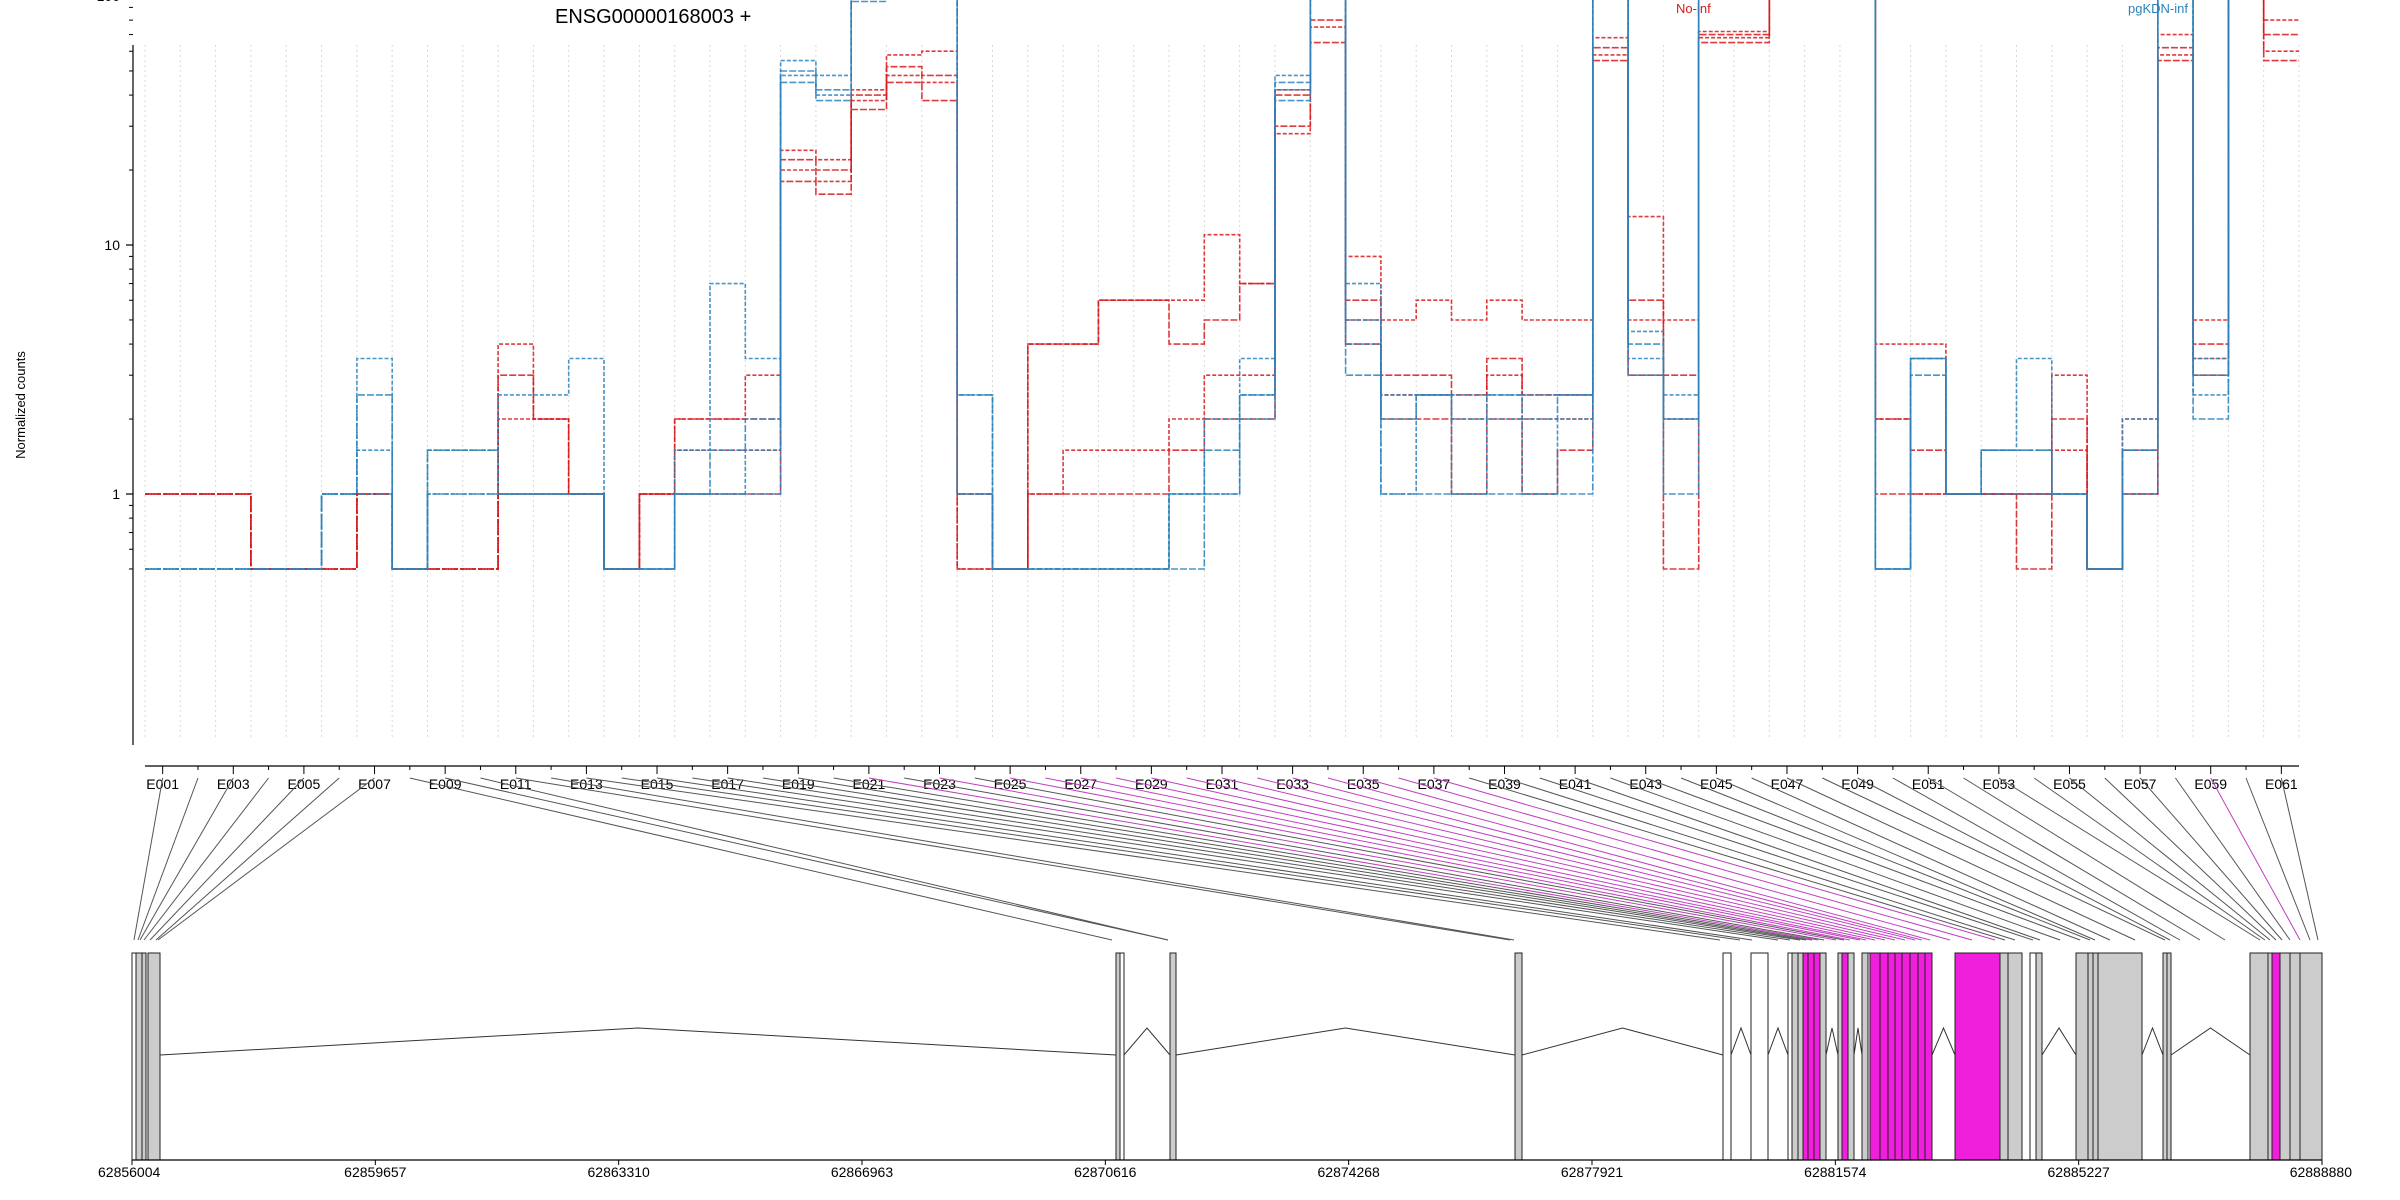  What do you see at coordinates (1105, 1172) in the screenshot?
I see `genome-tick-label: 62870616` at bounding box center [1105, 1172].